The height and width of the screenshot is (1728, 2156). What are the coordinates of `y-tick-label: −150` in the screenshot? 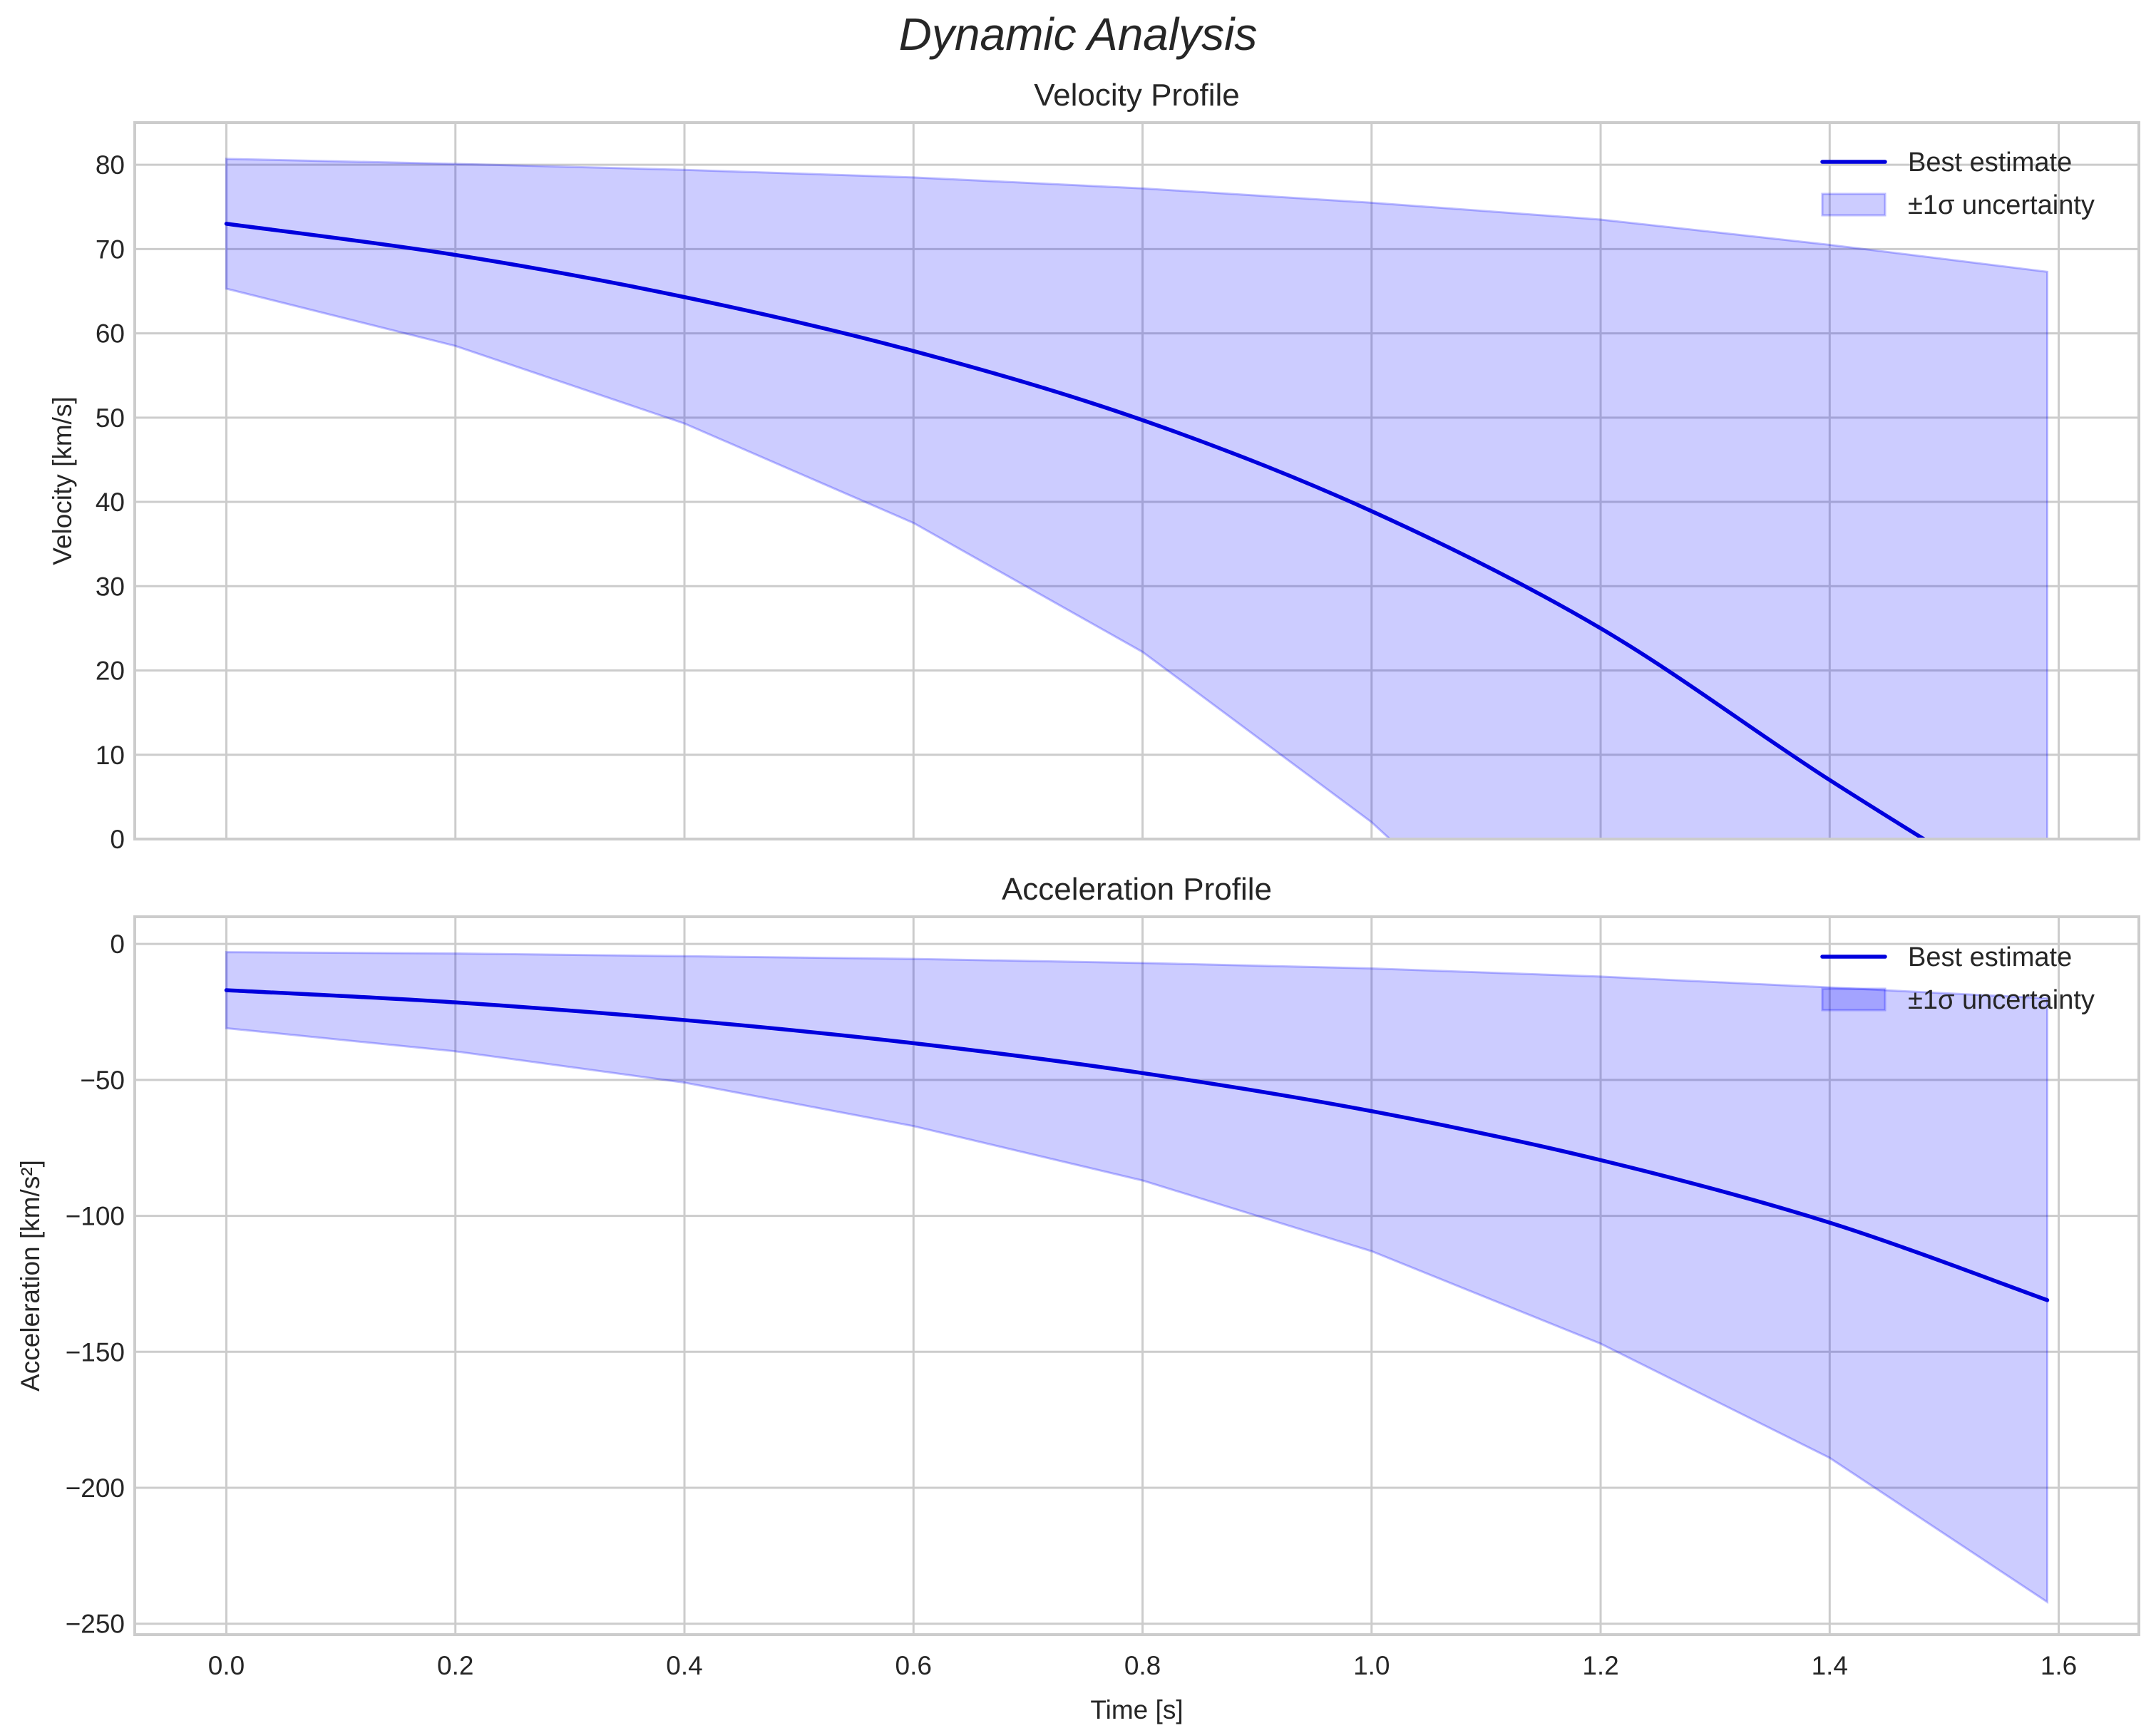 It's located at (95, 1352).